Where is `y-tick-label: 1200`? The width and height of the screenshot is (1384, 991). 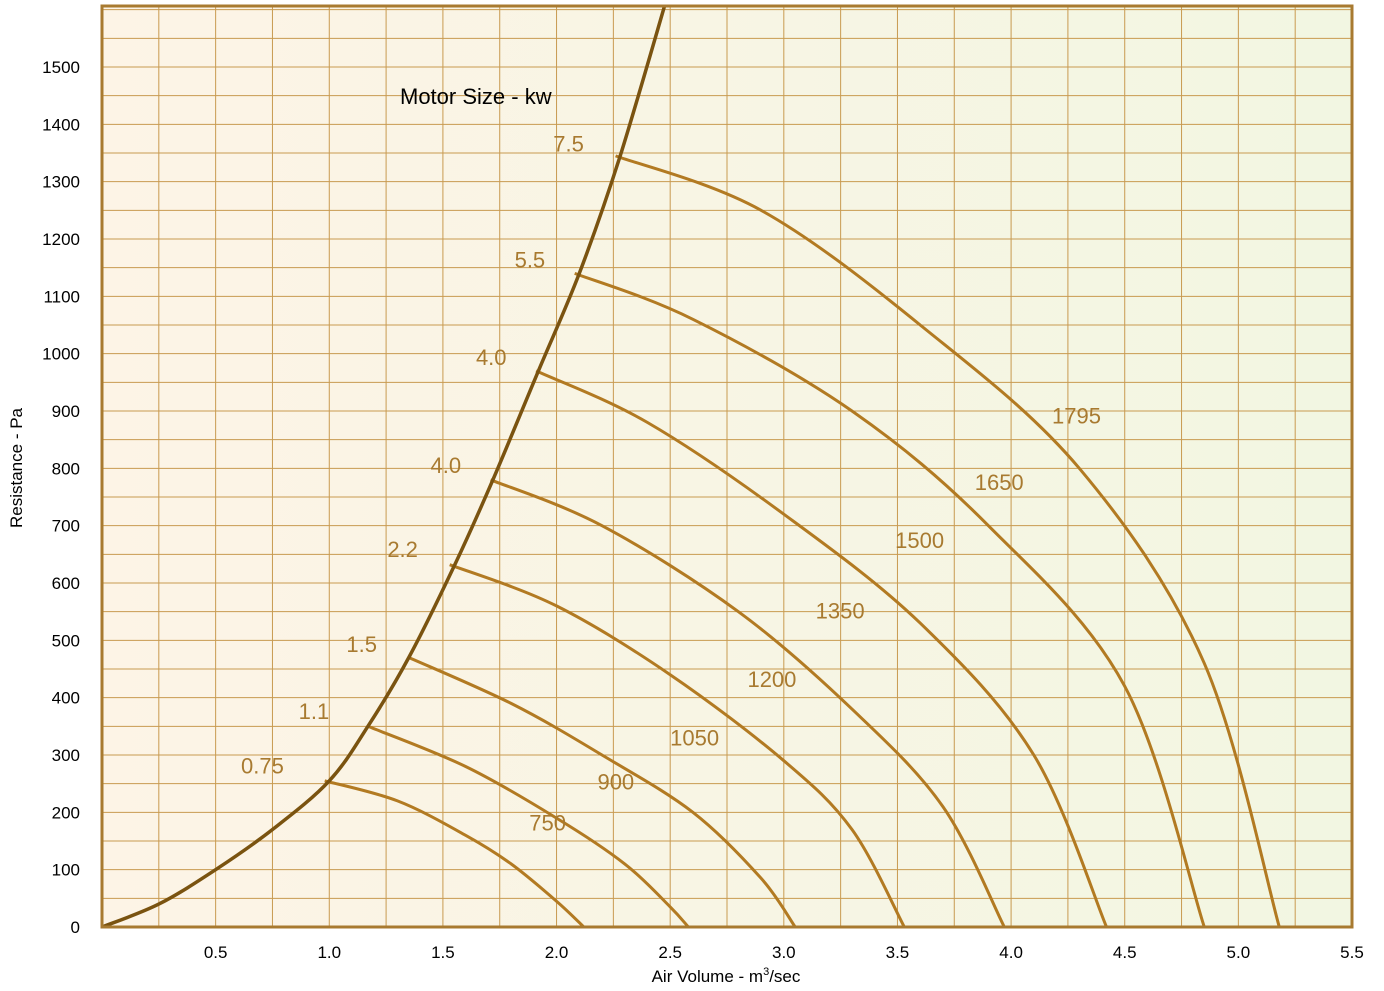
y-tick-label: 1200 is located at coordinates (61, 239).